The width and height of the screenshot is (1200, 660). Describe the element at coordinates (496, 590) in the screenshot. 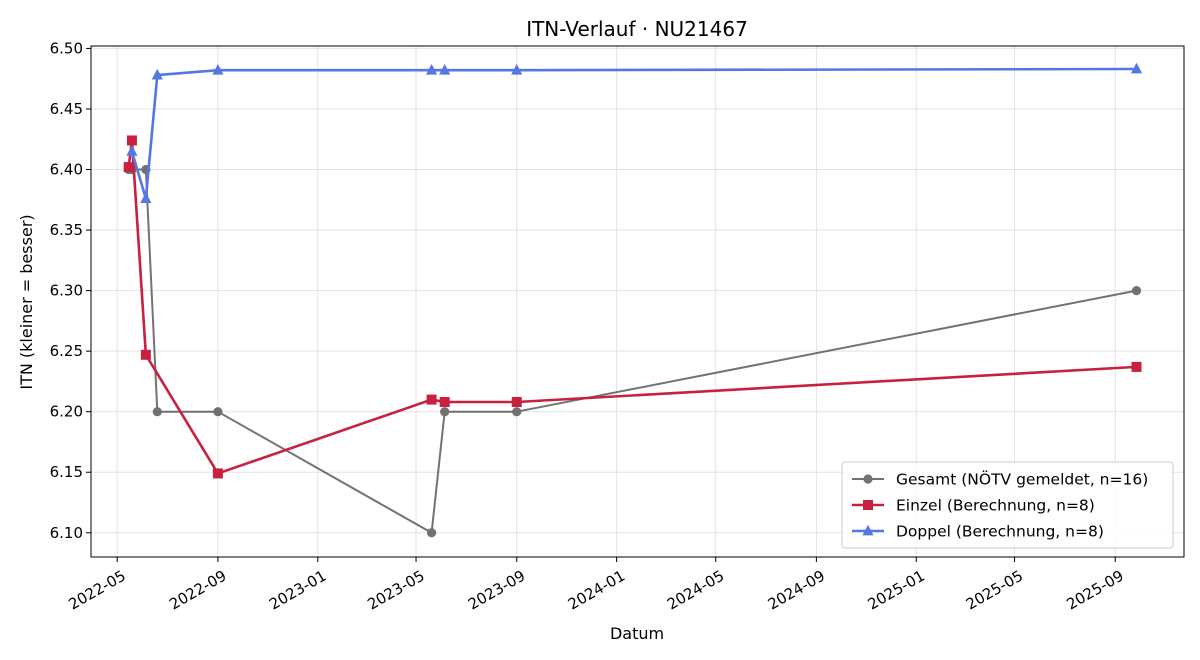

I see `x-tick-label: 2023-09` at that location.